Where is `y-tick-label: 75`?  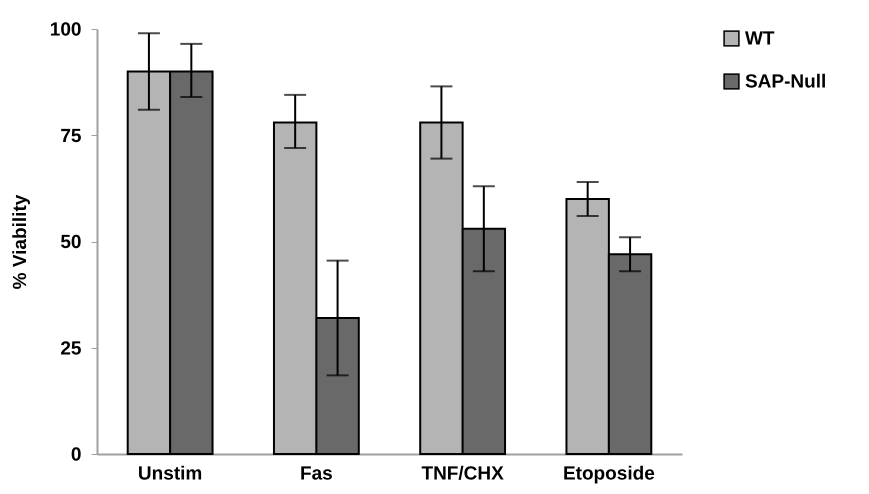 y-tick-label: 75 is located at coordinates (71, 136).